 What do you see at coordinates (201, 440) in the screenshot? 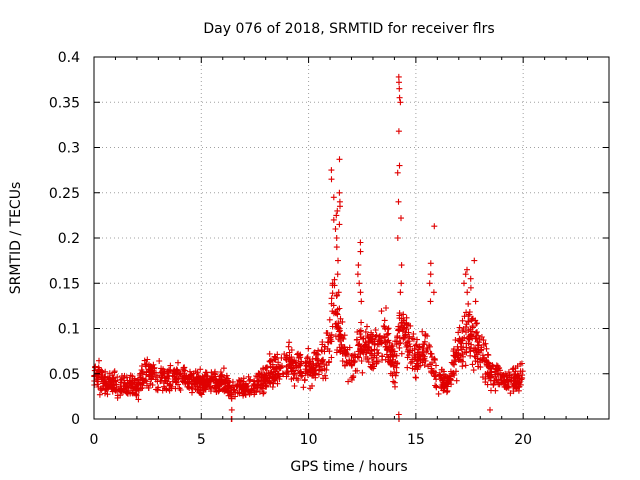
I see `x-tick-label: 5` at bounding box center [201, 440].